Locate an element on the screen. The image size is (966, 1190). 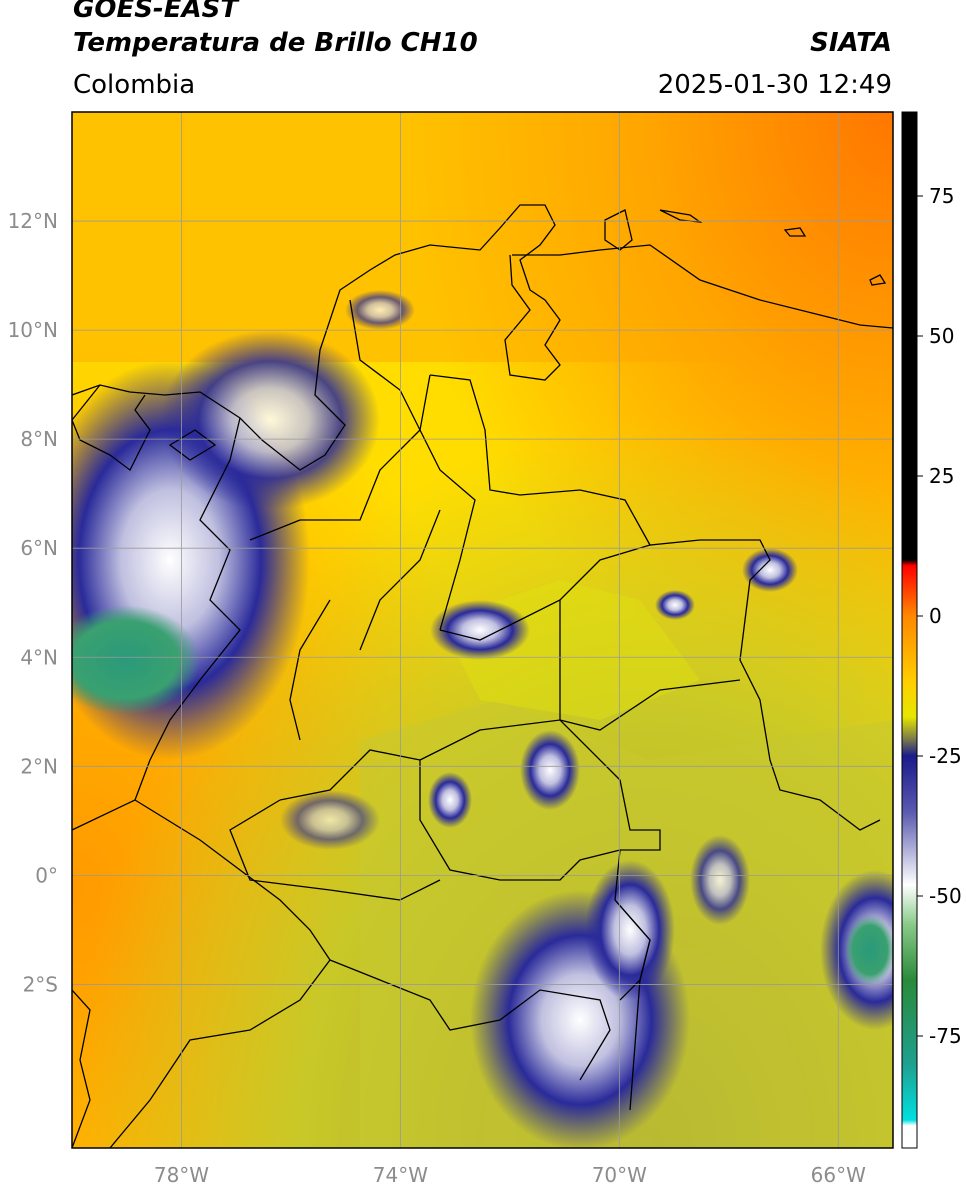
title-line-1: GOES-EAST is located at coordinates (156, 12).